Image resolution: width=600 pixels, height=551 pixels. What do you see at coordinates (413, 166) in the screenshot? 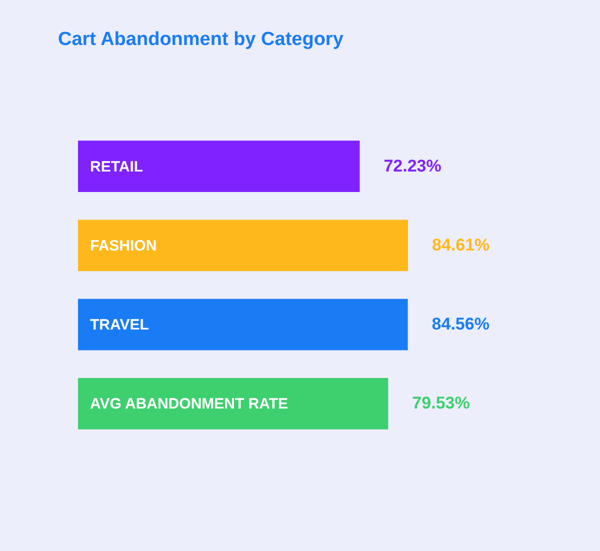
I see `data-label: 72.23%` at bounding box center [413, 166].